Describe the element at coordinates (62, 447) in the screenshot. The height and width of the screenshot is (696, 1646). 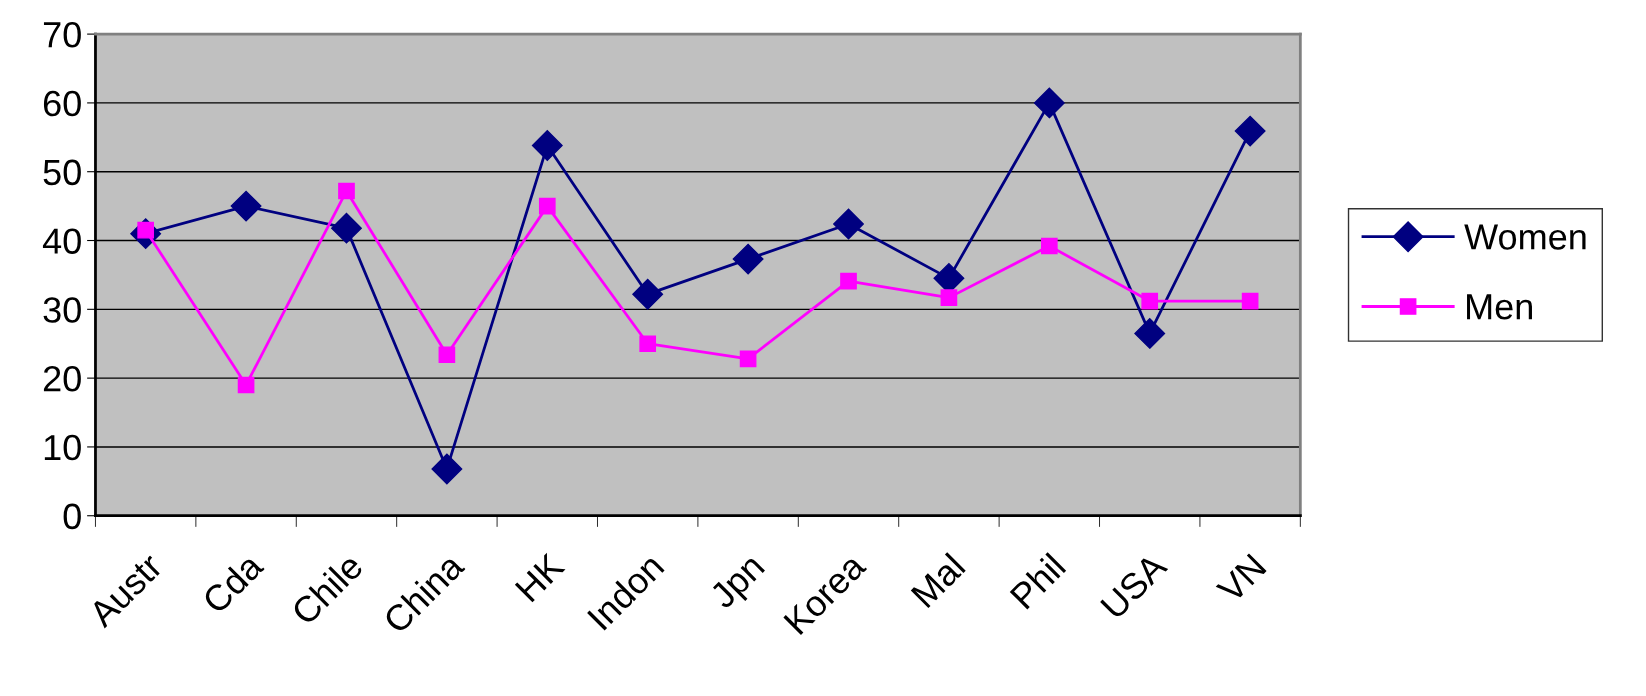
I see `y-tick-label: 10` at that location.